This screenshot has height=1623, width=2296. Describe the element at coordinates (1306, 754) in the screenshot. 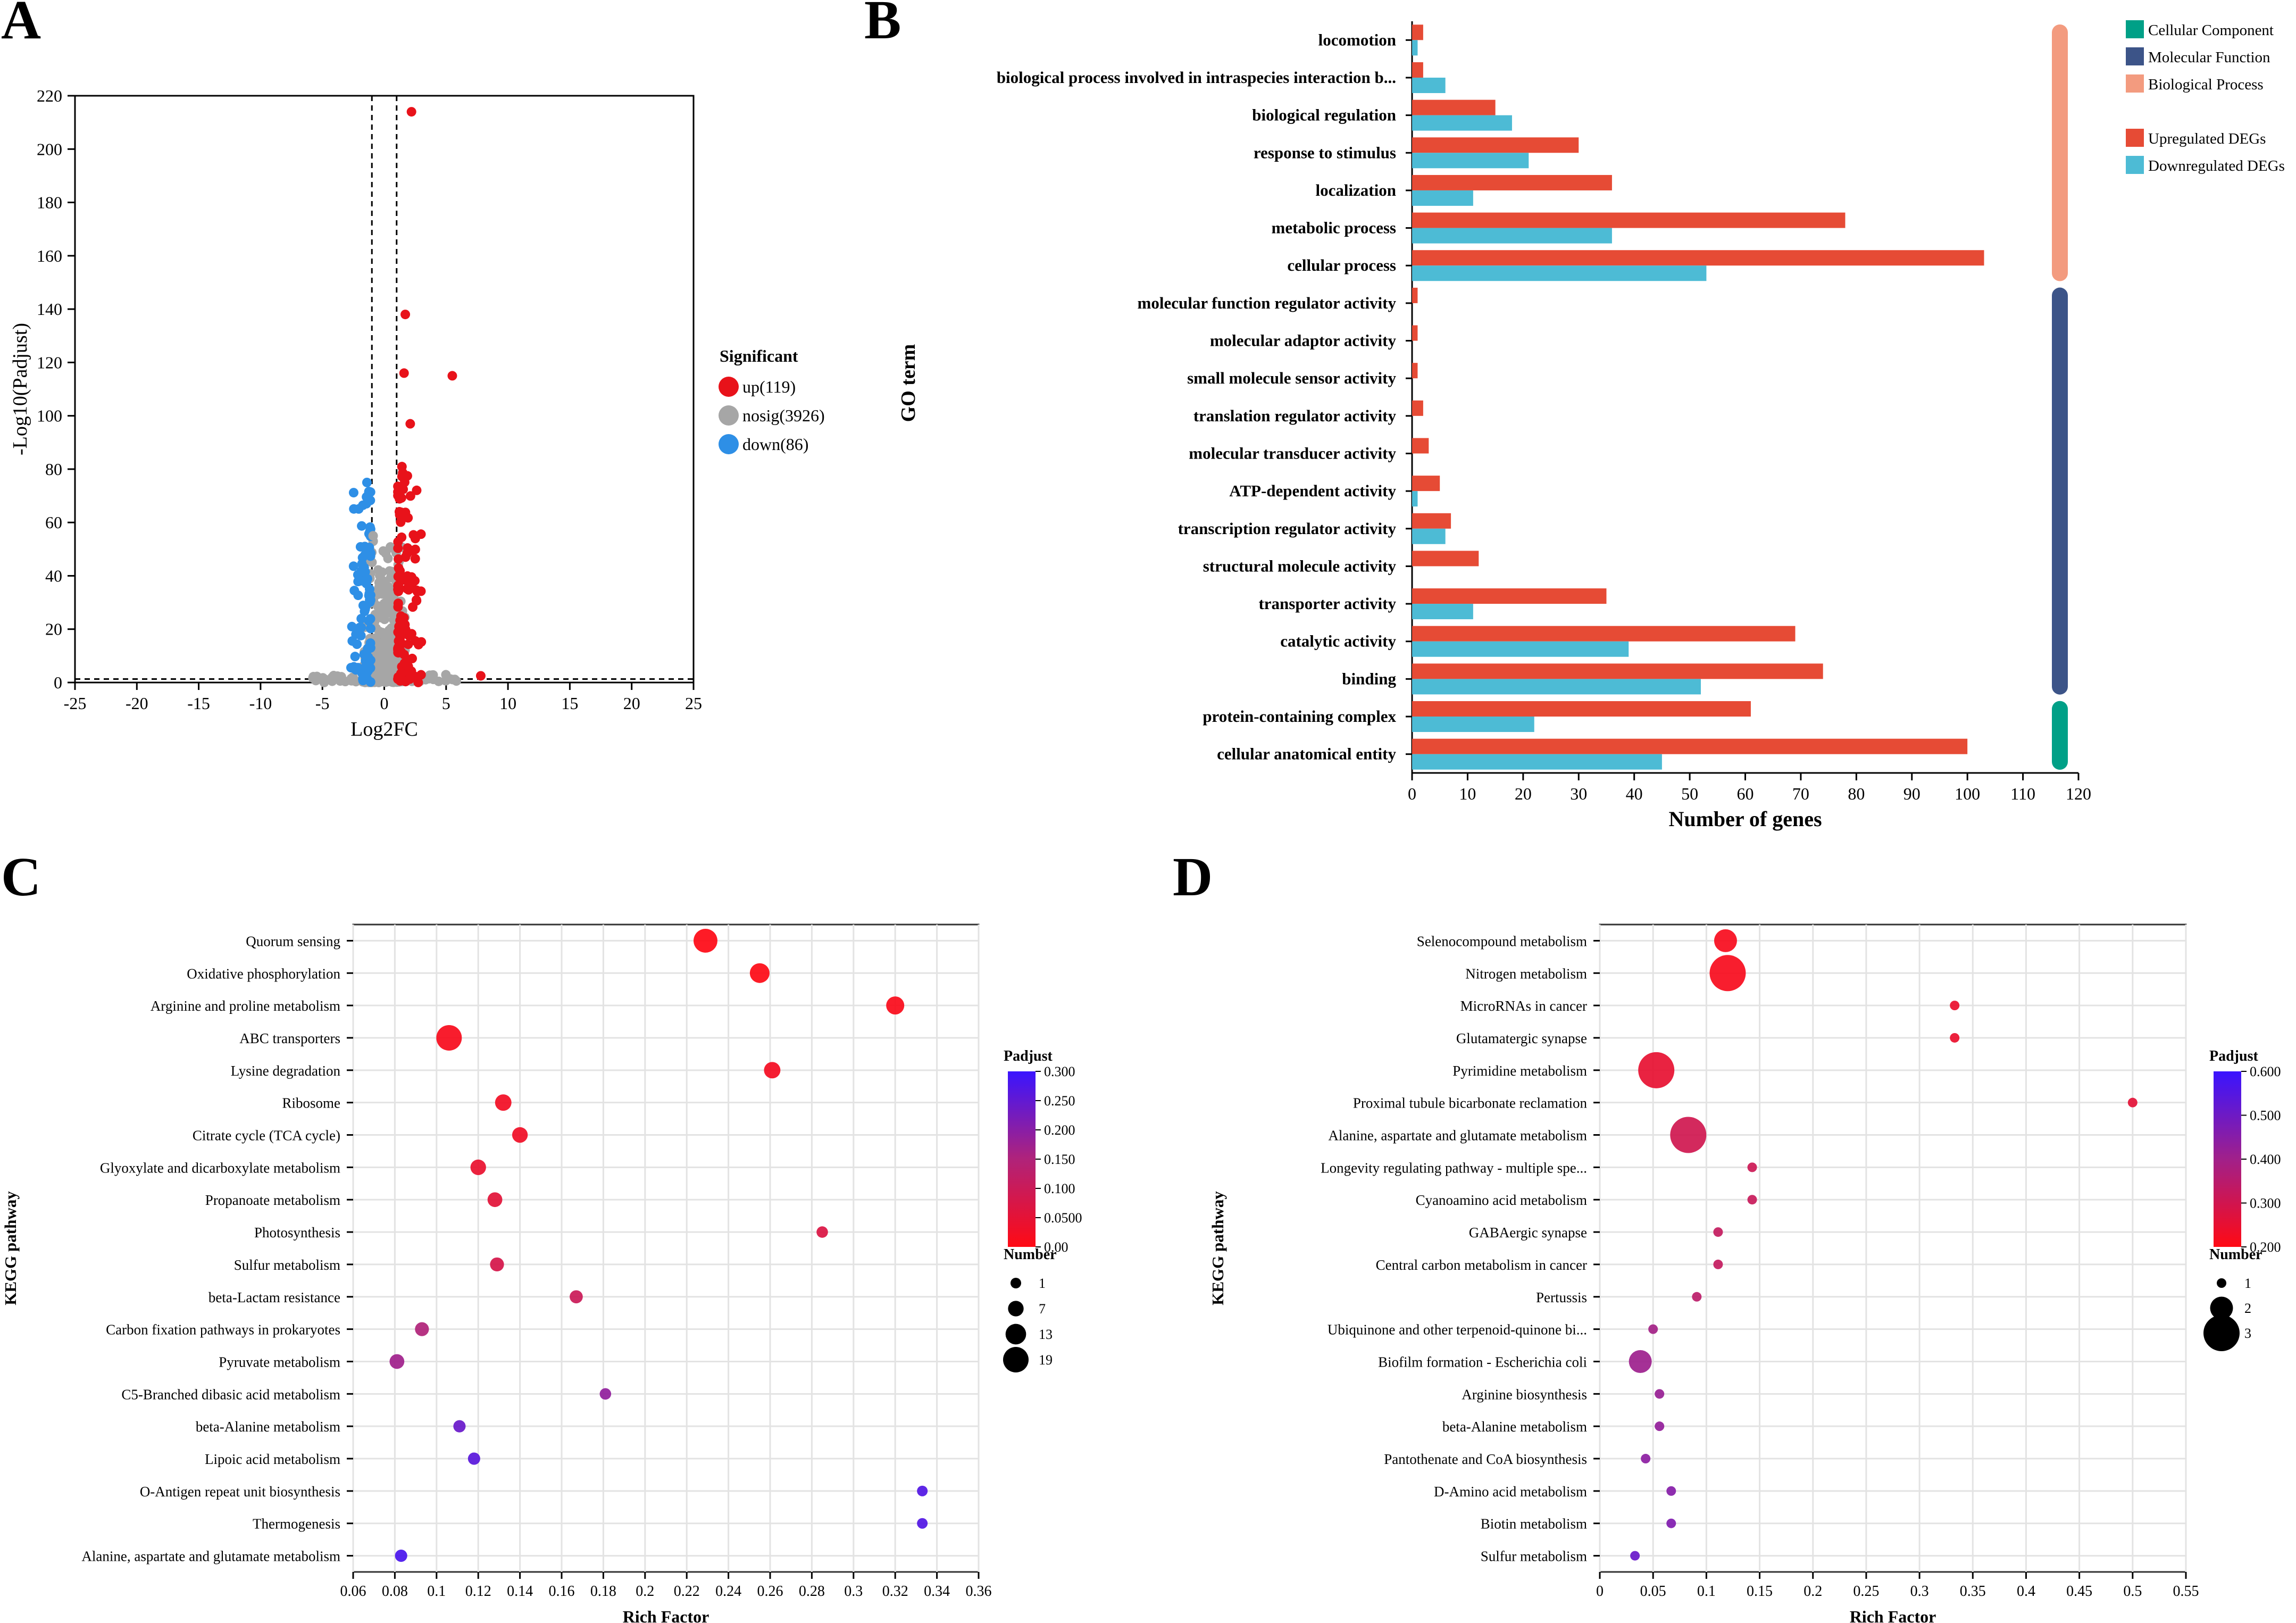

I see `go-term-label: cellular anatomical entity` at that location.